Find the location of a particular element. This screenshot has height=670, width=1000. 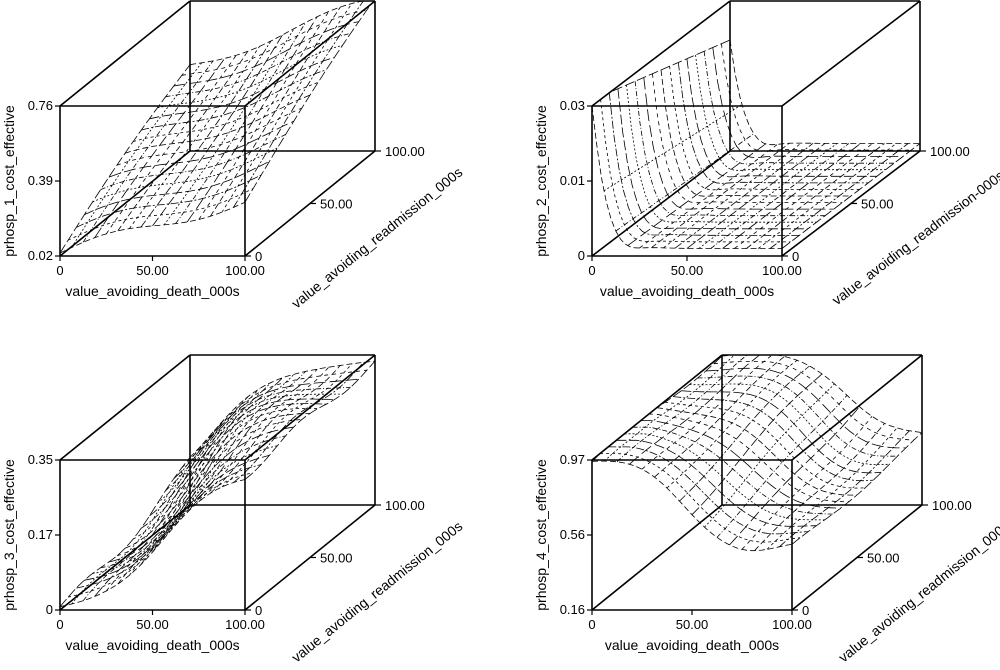

z-axis-title: prhosp_4_cost_effective is located at coordinates (541, 535).